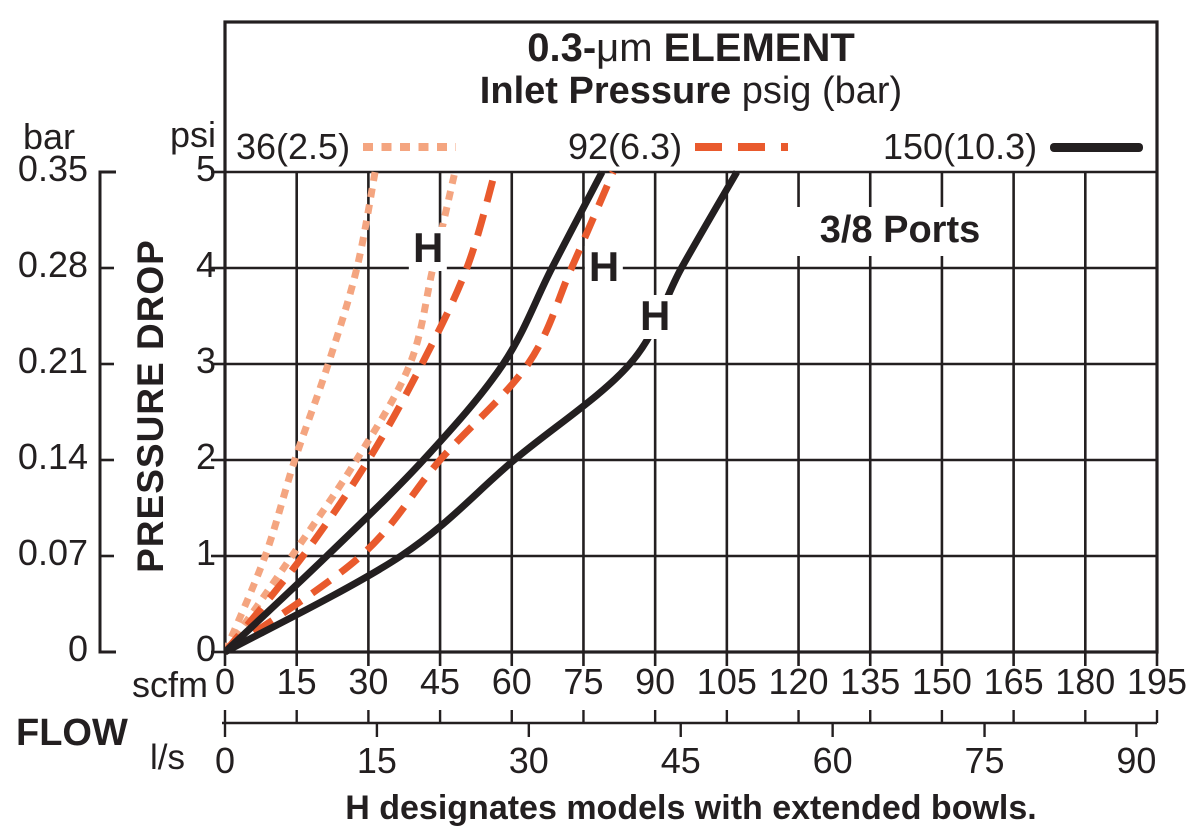 This screenshot has height=838, width=1189. Describe the element at coordinates (428, 248) in the screenshot. I see `h-model-marker-36: H` at that location.